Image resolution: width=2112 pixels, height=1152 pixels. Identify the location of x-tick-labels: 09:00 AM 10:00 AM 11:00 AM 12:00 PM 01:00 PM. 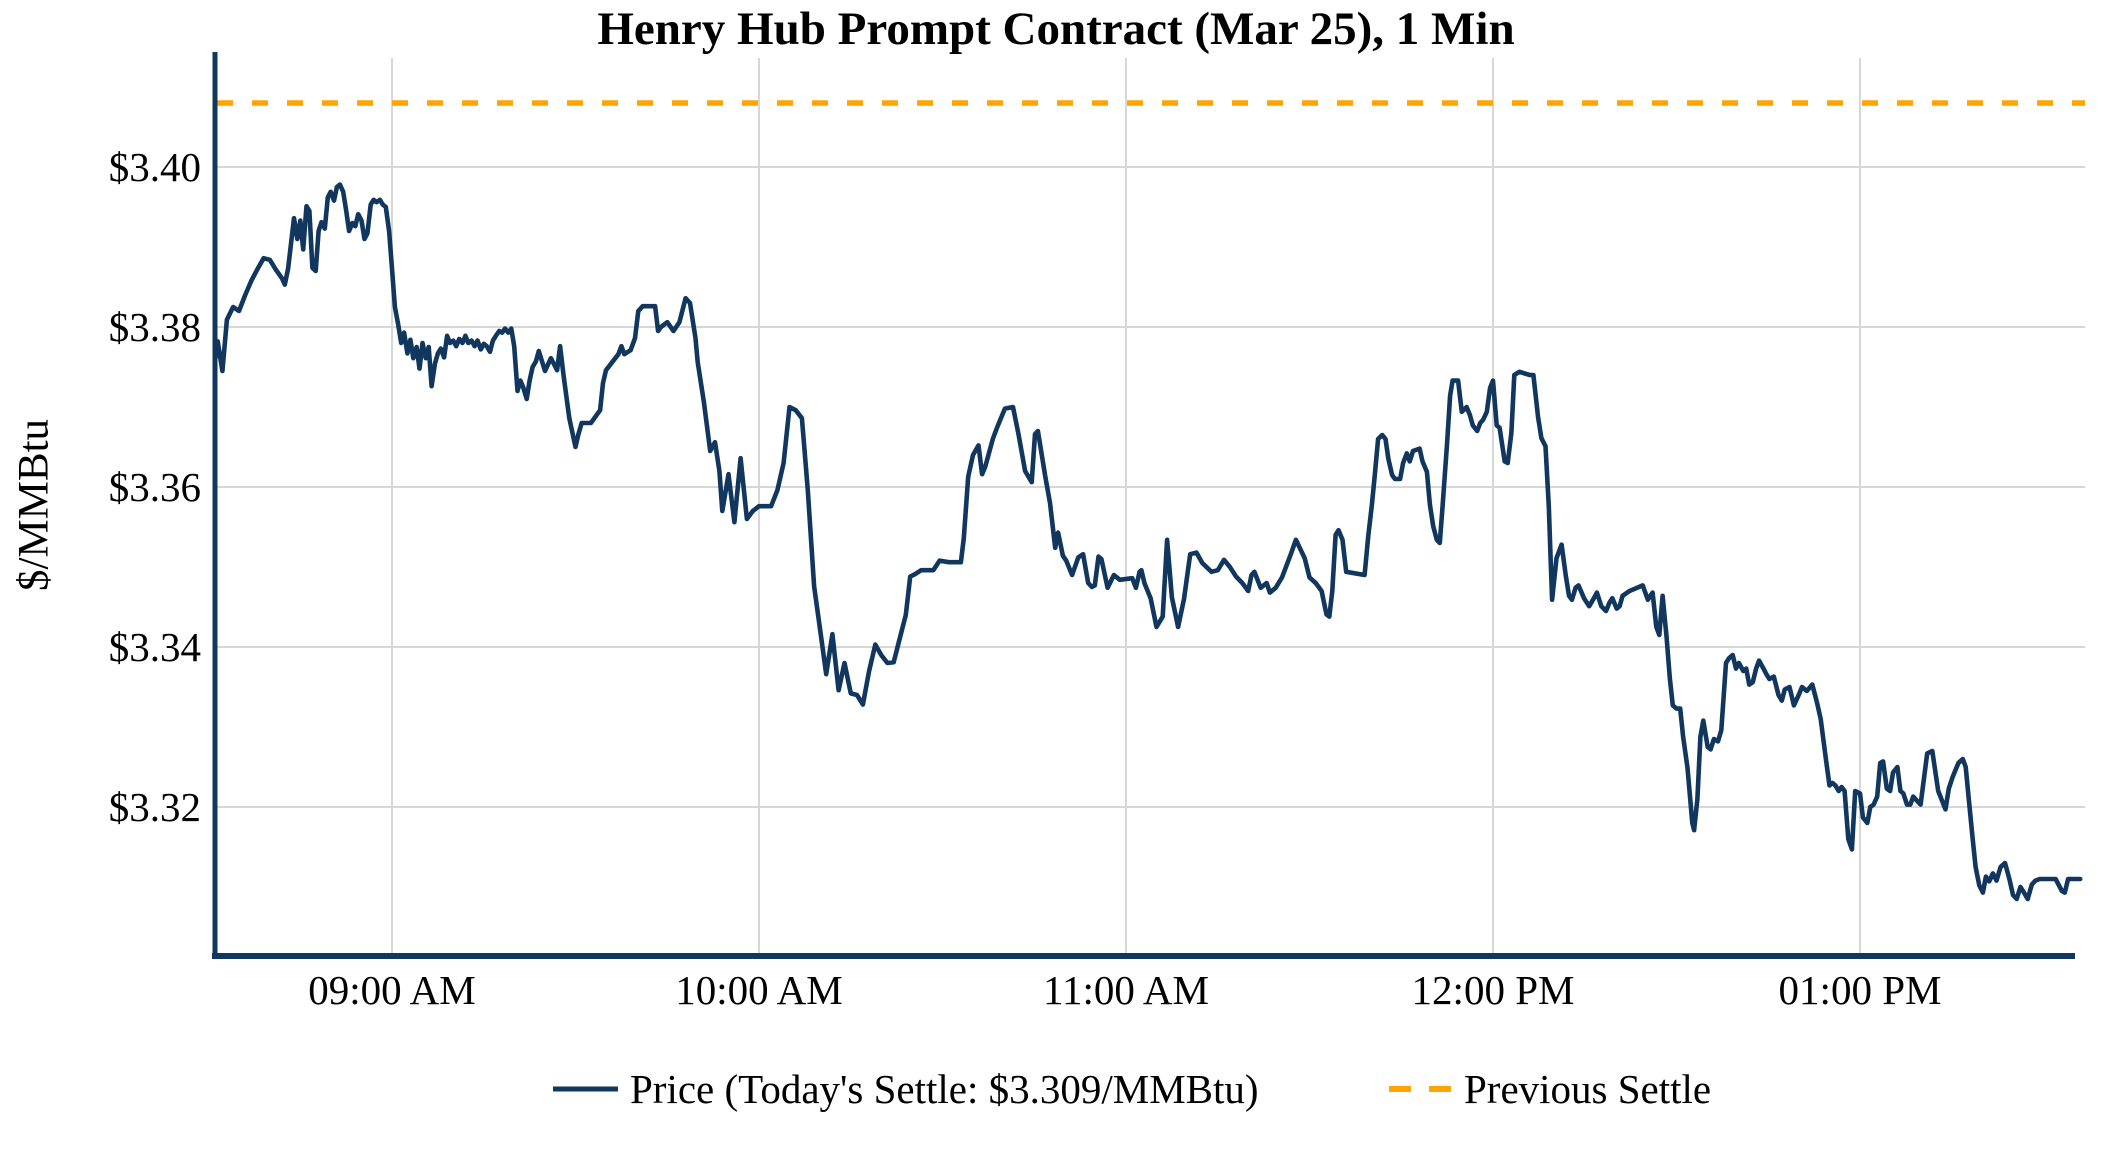
(1124, 990).